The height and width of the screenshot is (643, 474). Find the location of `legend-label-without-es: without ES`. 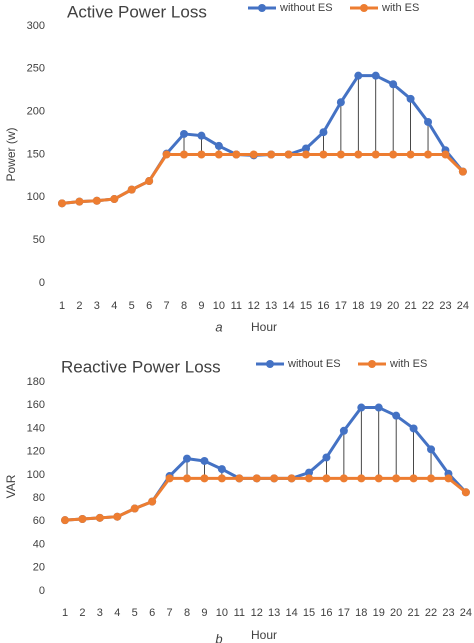

legend-label-without-es: without ES is located at coordinates (314, 364).